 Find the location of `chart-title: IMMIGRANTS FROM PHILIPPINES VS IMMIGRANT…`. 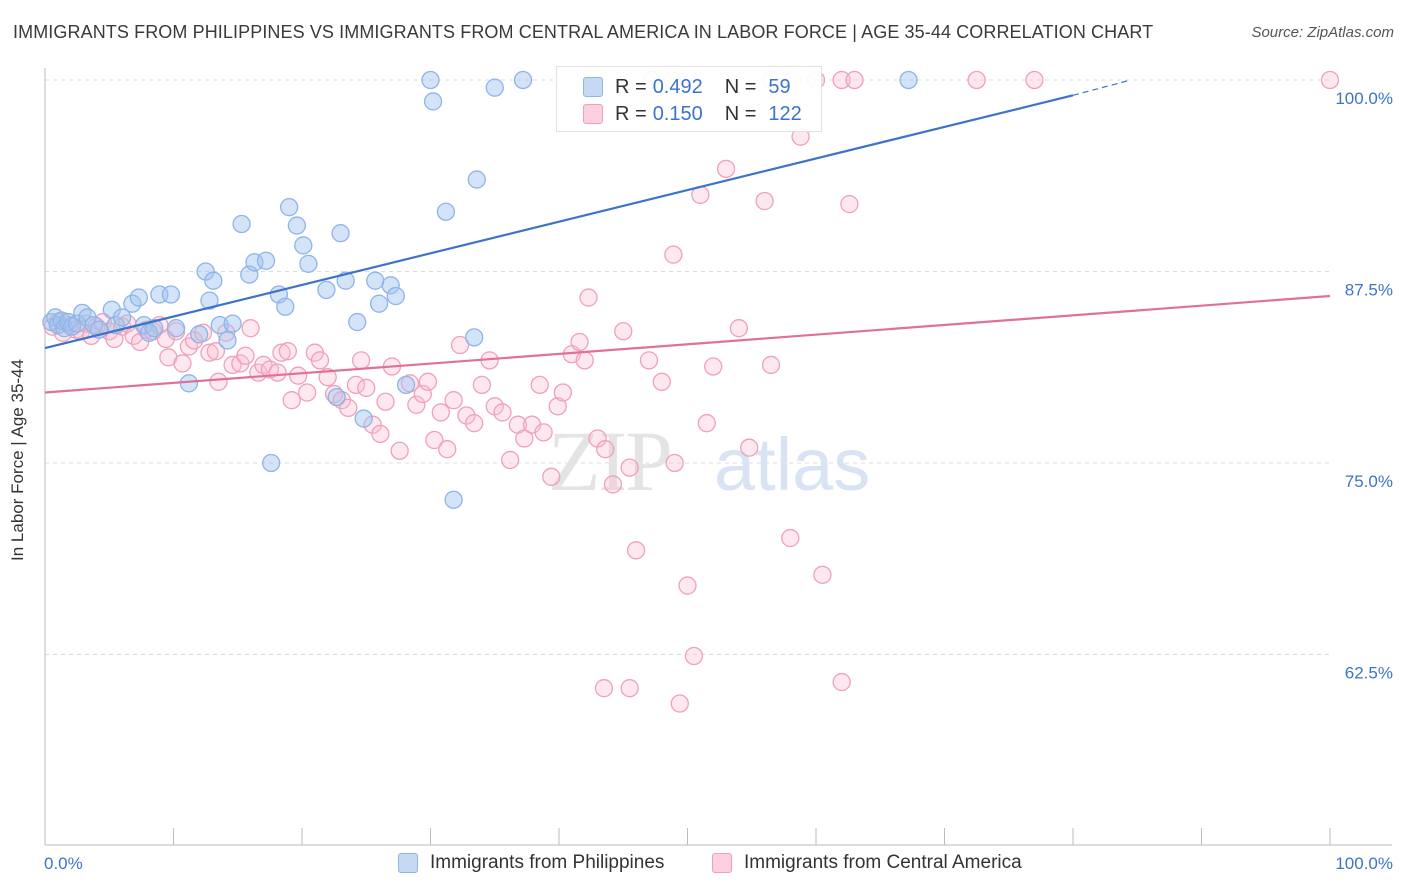

chart-title: IMMIGRANTS FROM PHILIPPINES VS IMMIGRANT… is located at coordinates (583, 32).